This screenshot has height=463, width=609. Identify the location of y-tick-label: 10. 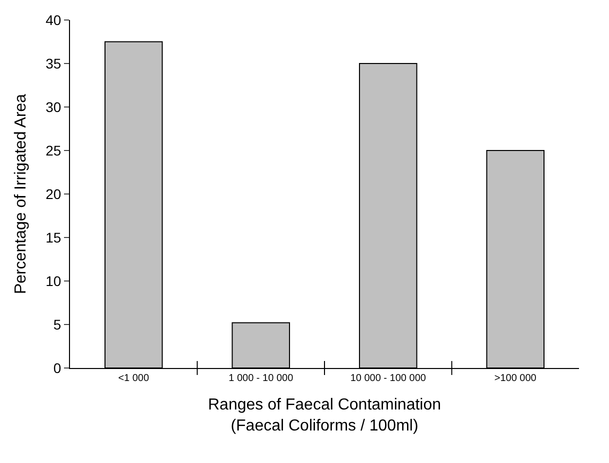
(54, 280).